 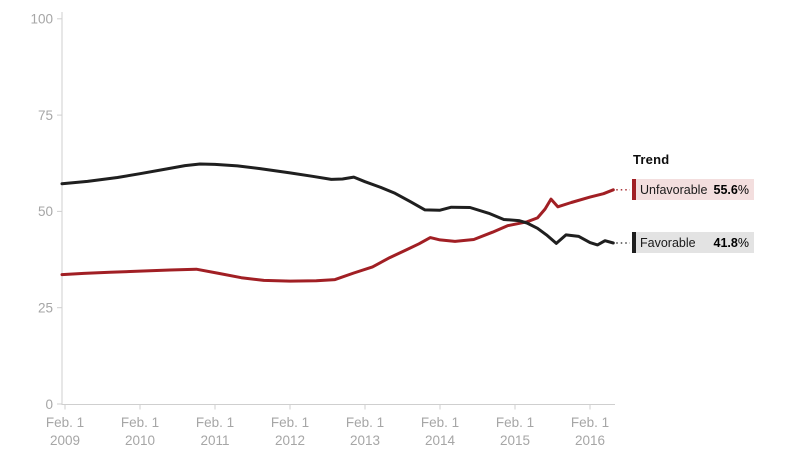 I want to click on x-axis-tick-label-year: 2013, so click(x=365, y=440).